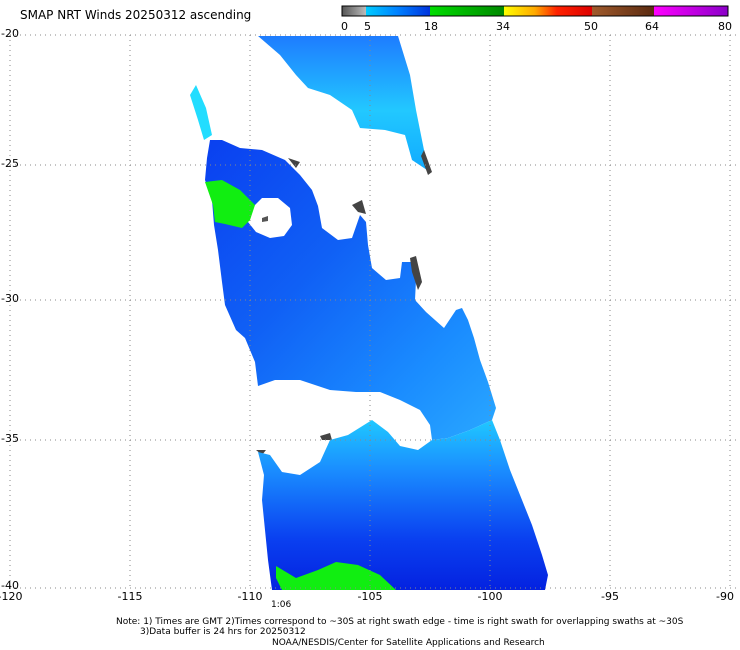 The image size is (740, 650). What do you see at coordinates (490, 596) in the screenshot?
I see `x-tick-label: -100` at bounding box center [490, 596].